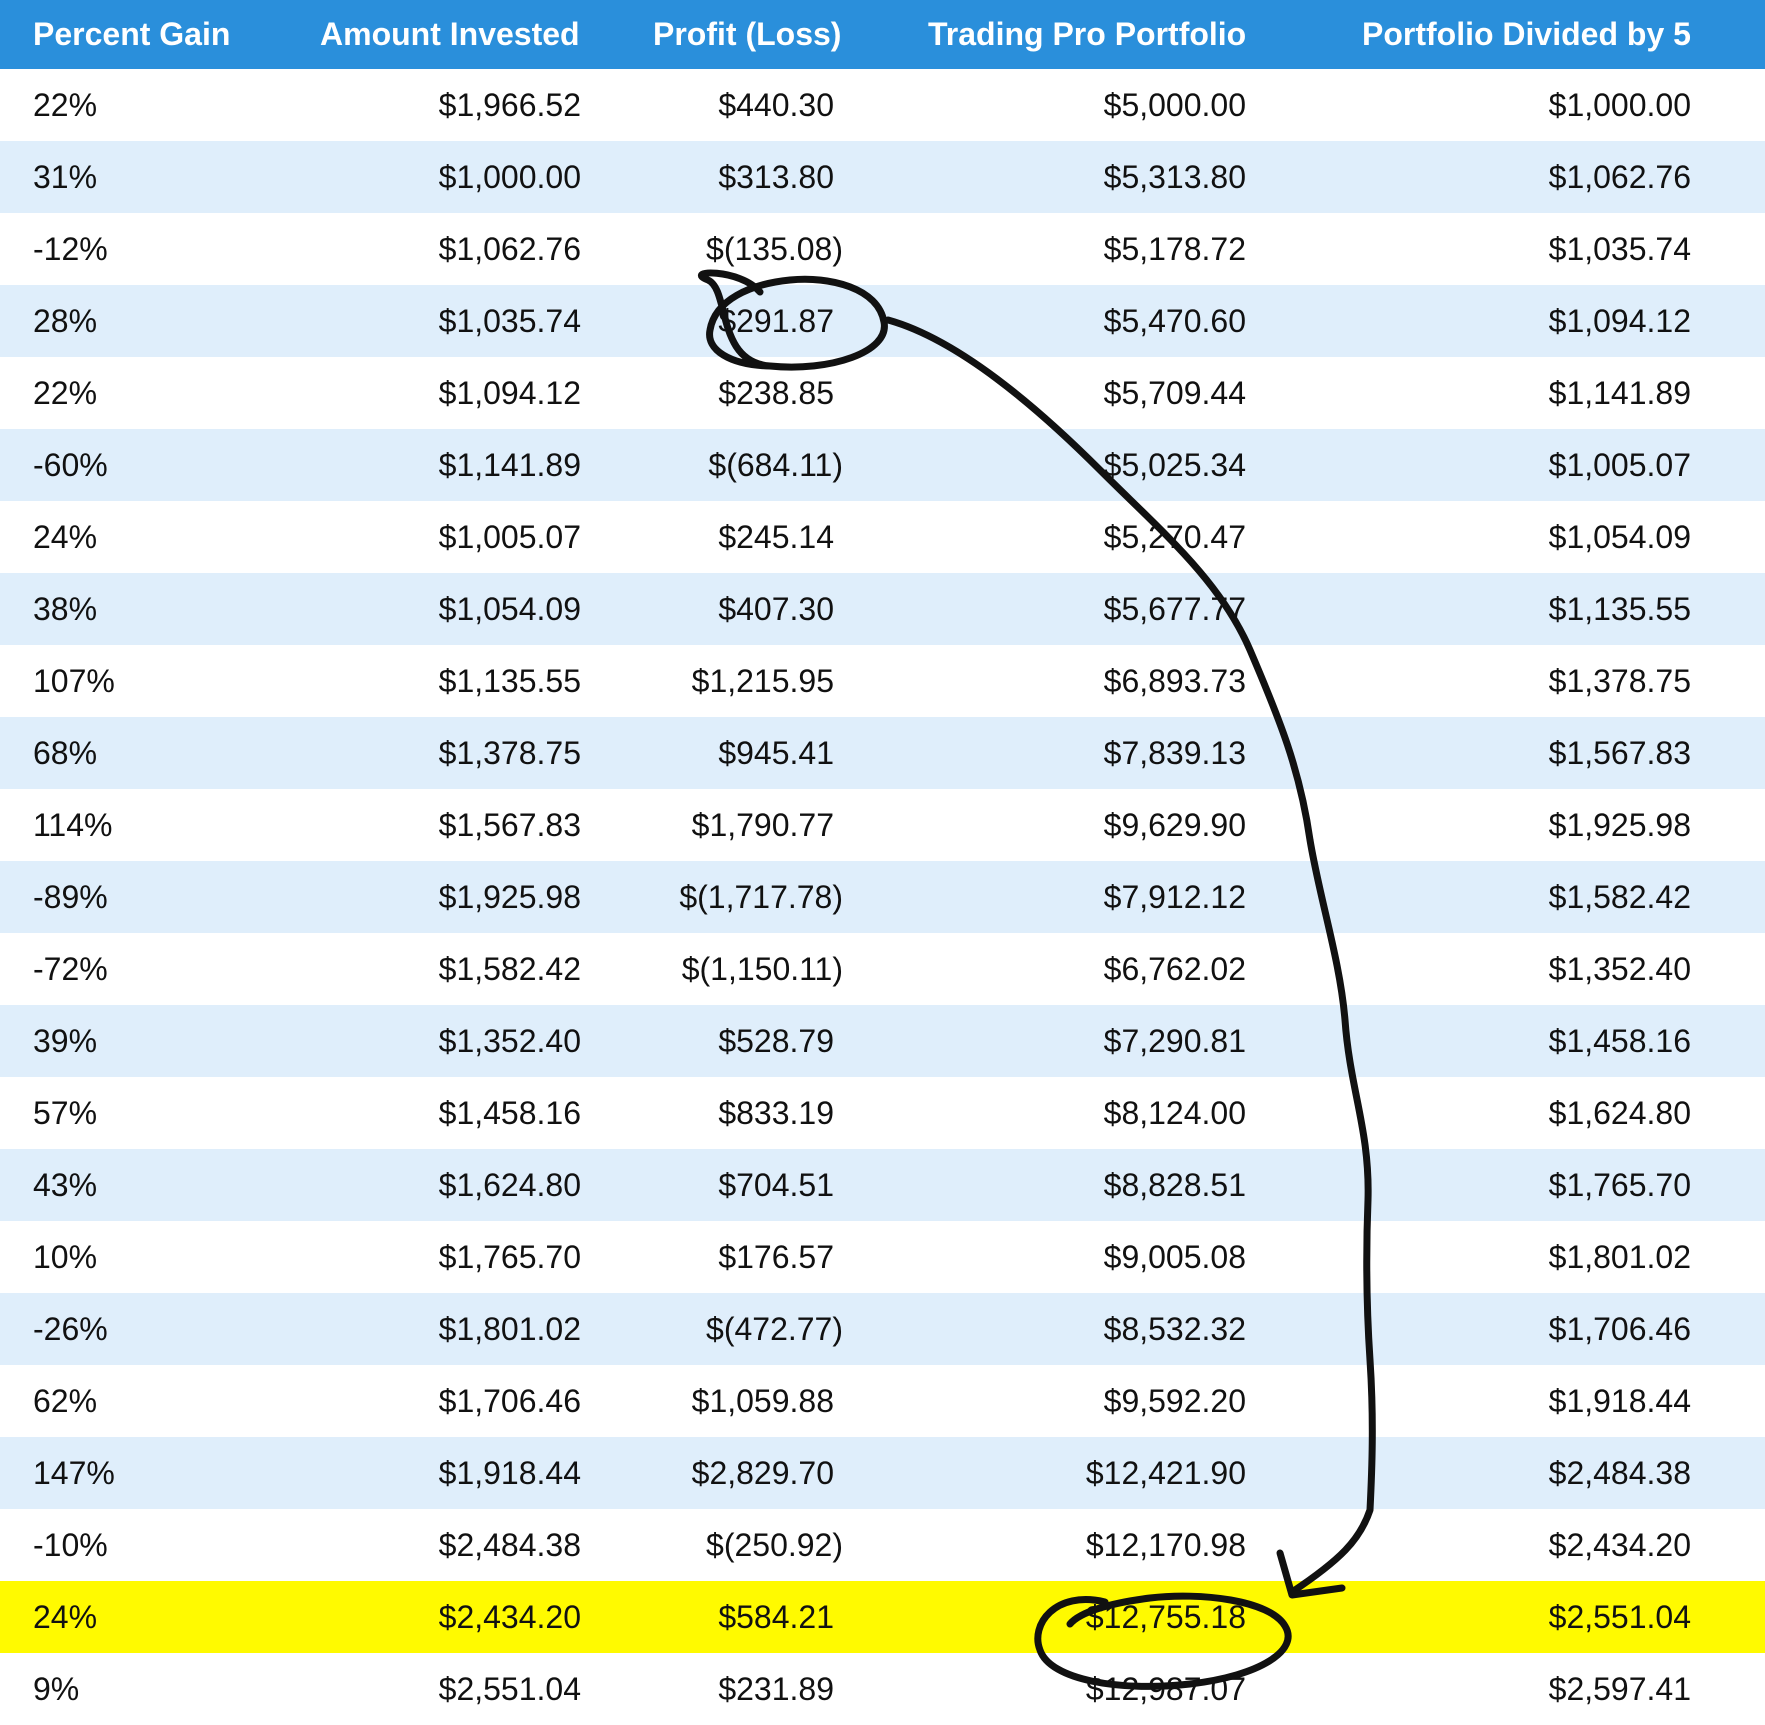 This screenshot has width=1765, height=1725. What do you see at coordinates (509, 969) in the screenshot?
I see `amount-invested-cell: $1,582.42` at bounding box center [509, 969].